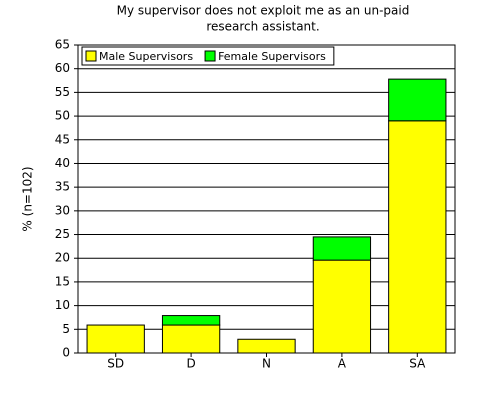  Describe the element at coordinates (266, 364) in the screenshot. I see `x-tick-label: N` at that location.